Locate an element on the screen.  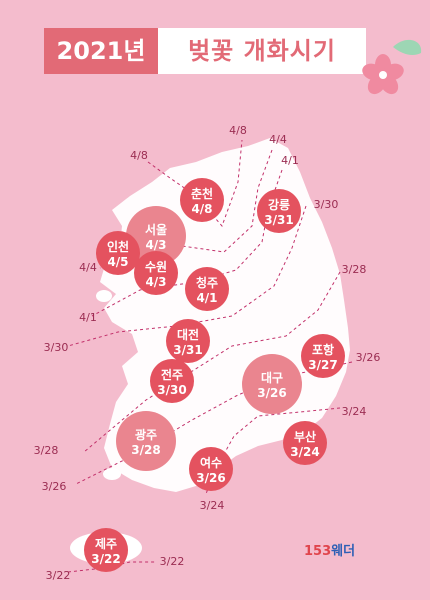
city-date: 3/30 is located at coordinates (171, 390).